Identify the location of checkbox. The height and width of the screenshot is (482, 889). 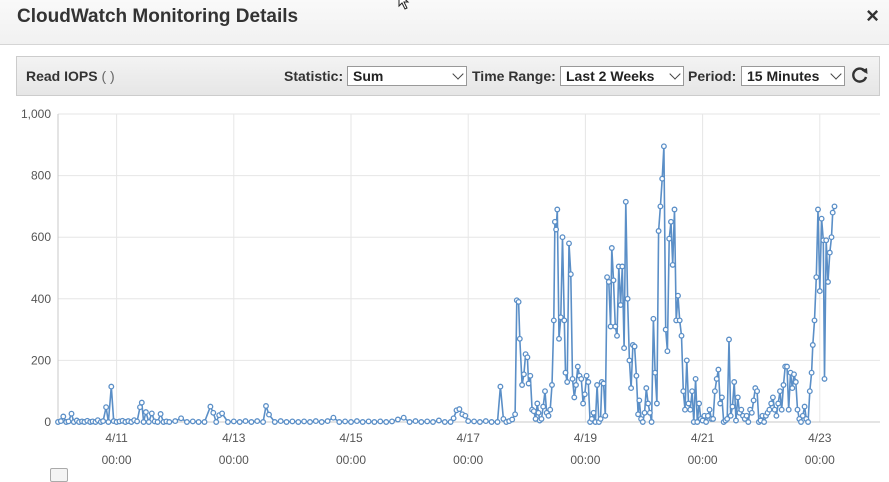
(59, 475).